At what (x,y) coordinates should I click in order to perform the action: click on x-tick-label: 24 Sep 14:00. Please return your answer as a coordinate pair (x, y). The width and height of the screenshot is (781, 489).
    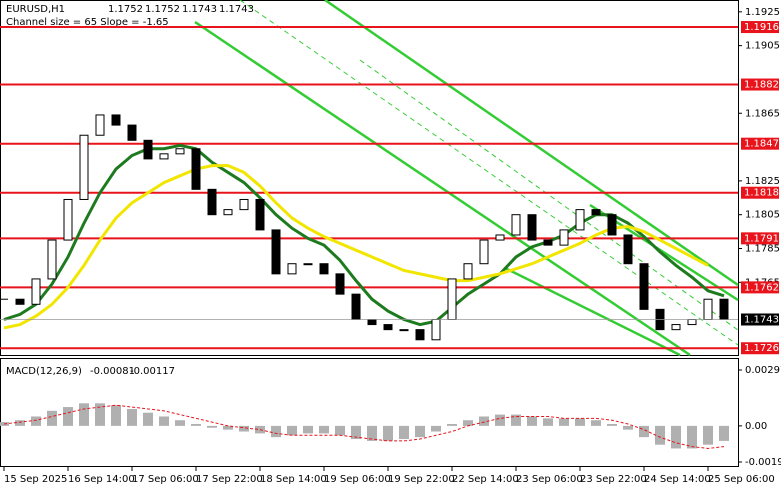
    Looking at the image, I should click on (677, 479).